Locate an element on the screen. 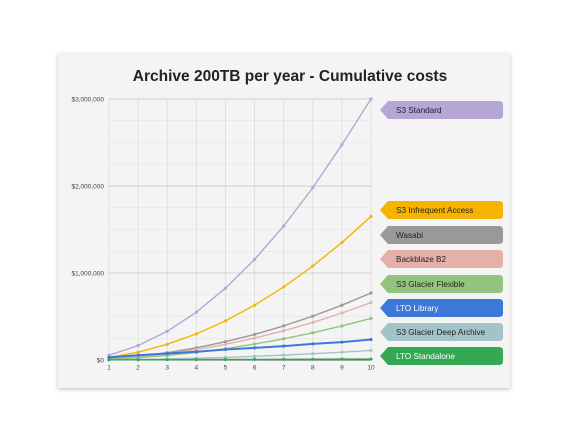  legend-label: Backblaze B2 is located at coordinates (421, 259).